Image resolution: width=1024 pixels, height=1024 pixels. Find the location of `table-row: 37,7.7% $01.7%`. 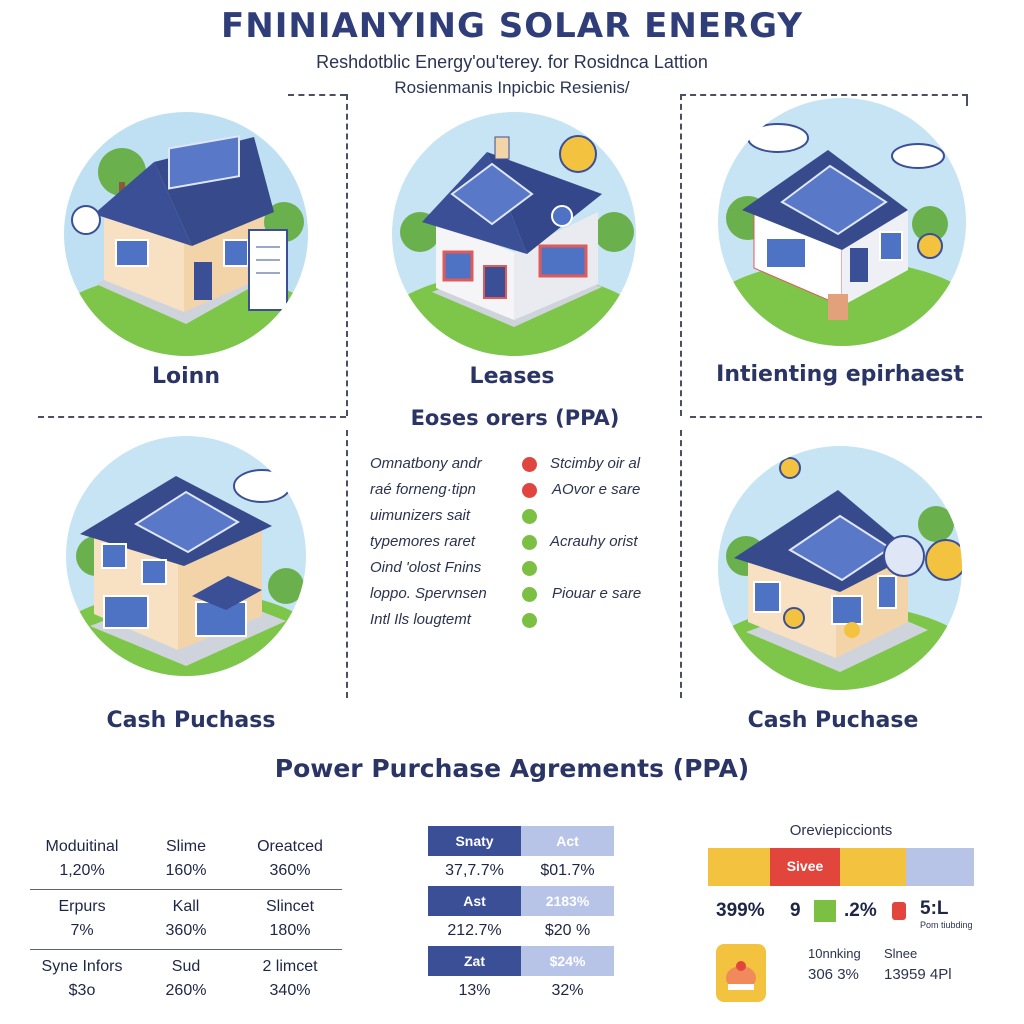

table-row: 37,7.7% $01.7% is located at coordinates (521, 871).